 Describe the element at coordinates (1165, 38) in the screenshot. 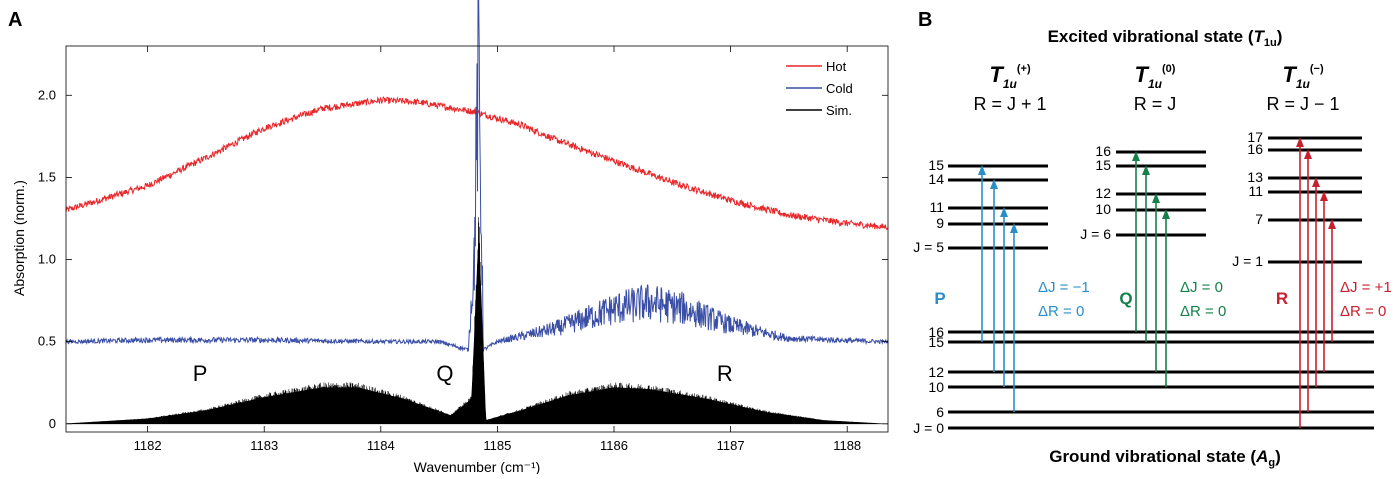

I see `excited-state-title: Excited vibrational state (T1u)` at that location.